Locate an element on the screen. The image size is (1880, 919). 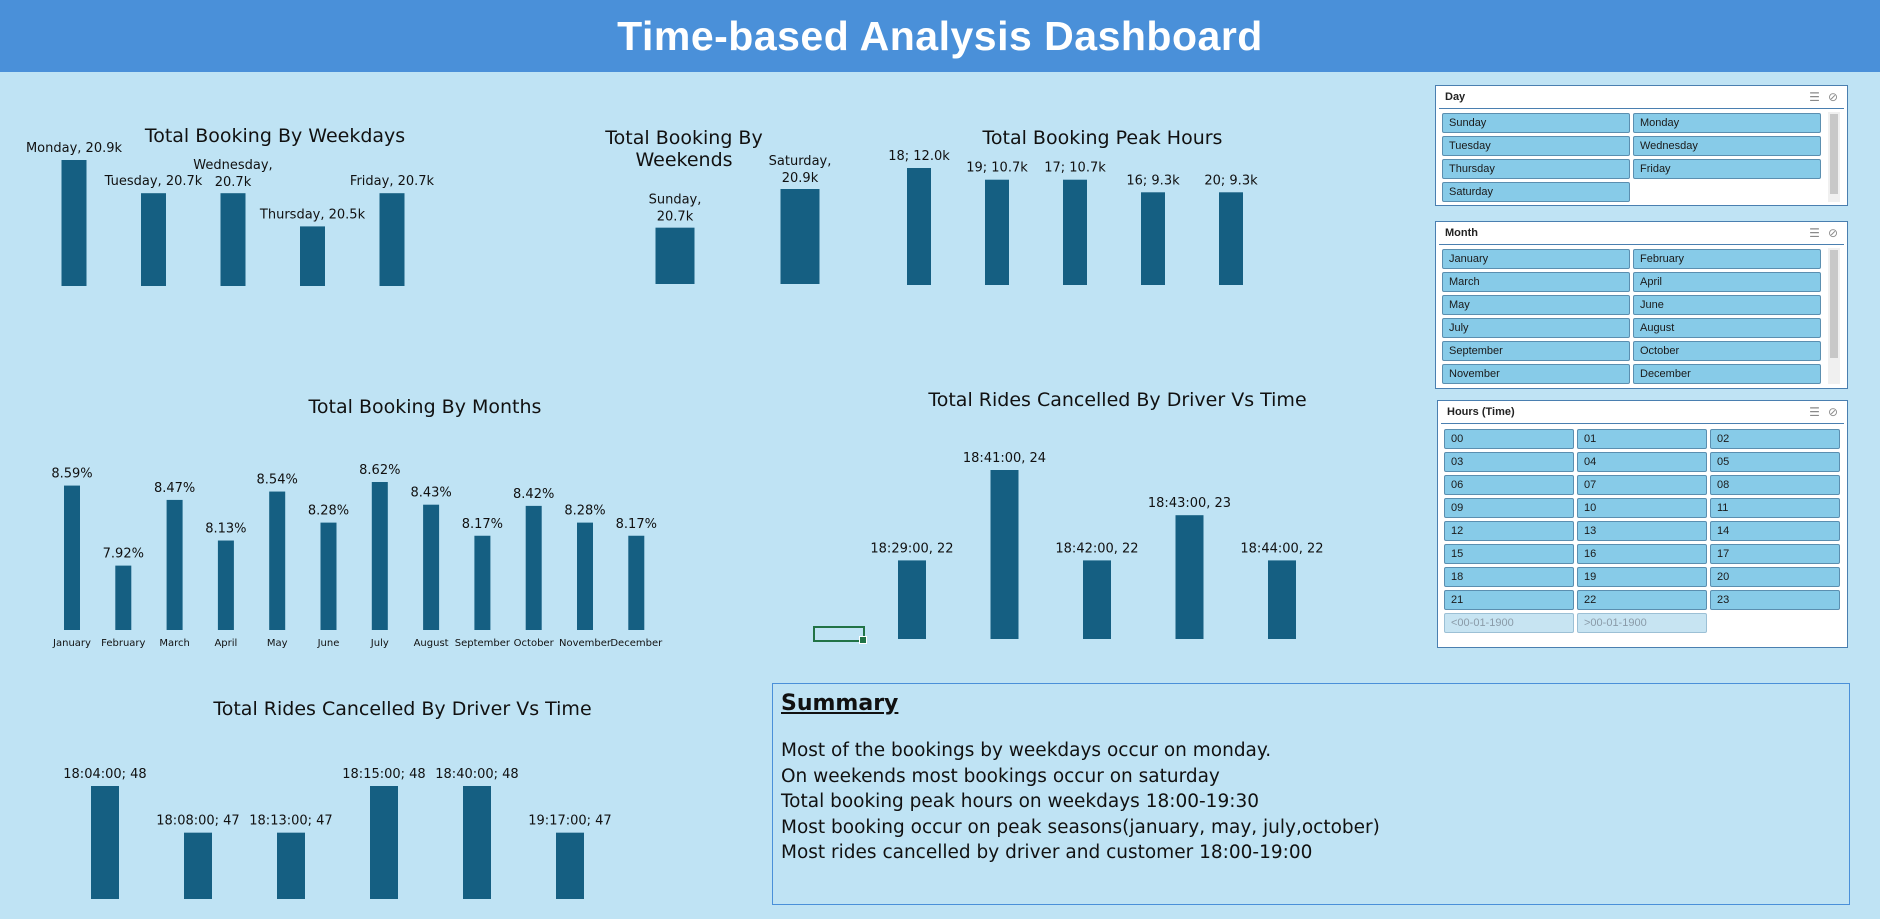
data-label: 8.47% is located at coordinates (174, 488).